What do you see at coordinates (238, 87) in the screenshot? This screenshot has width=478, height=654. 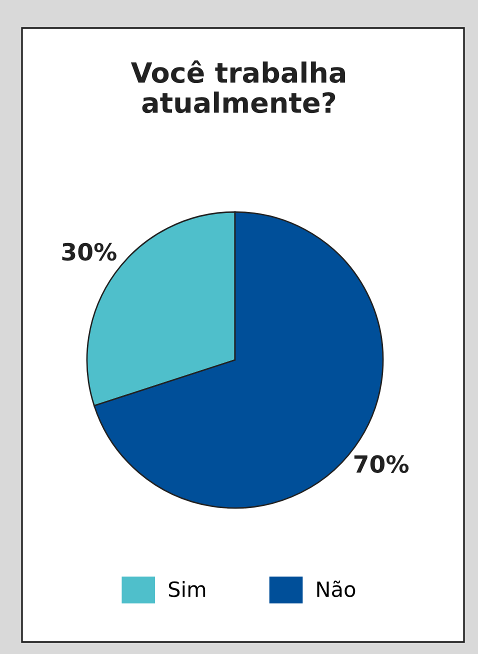 I see `chart-title: Você trabalha atualmente?` at bounding box center [238, 87].